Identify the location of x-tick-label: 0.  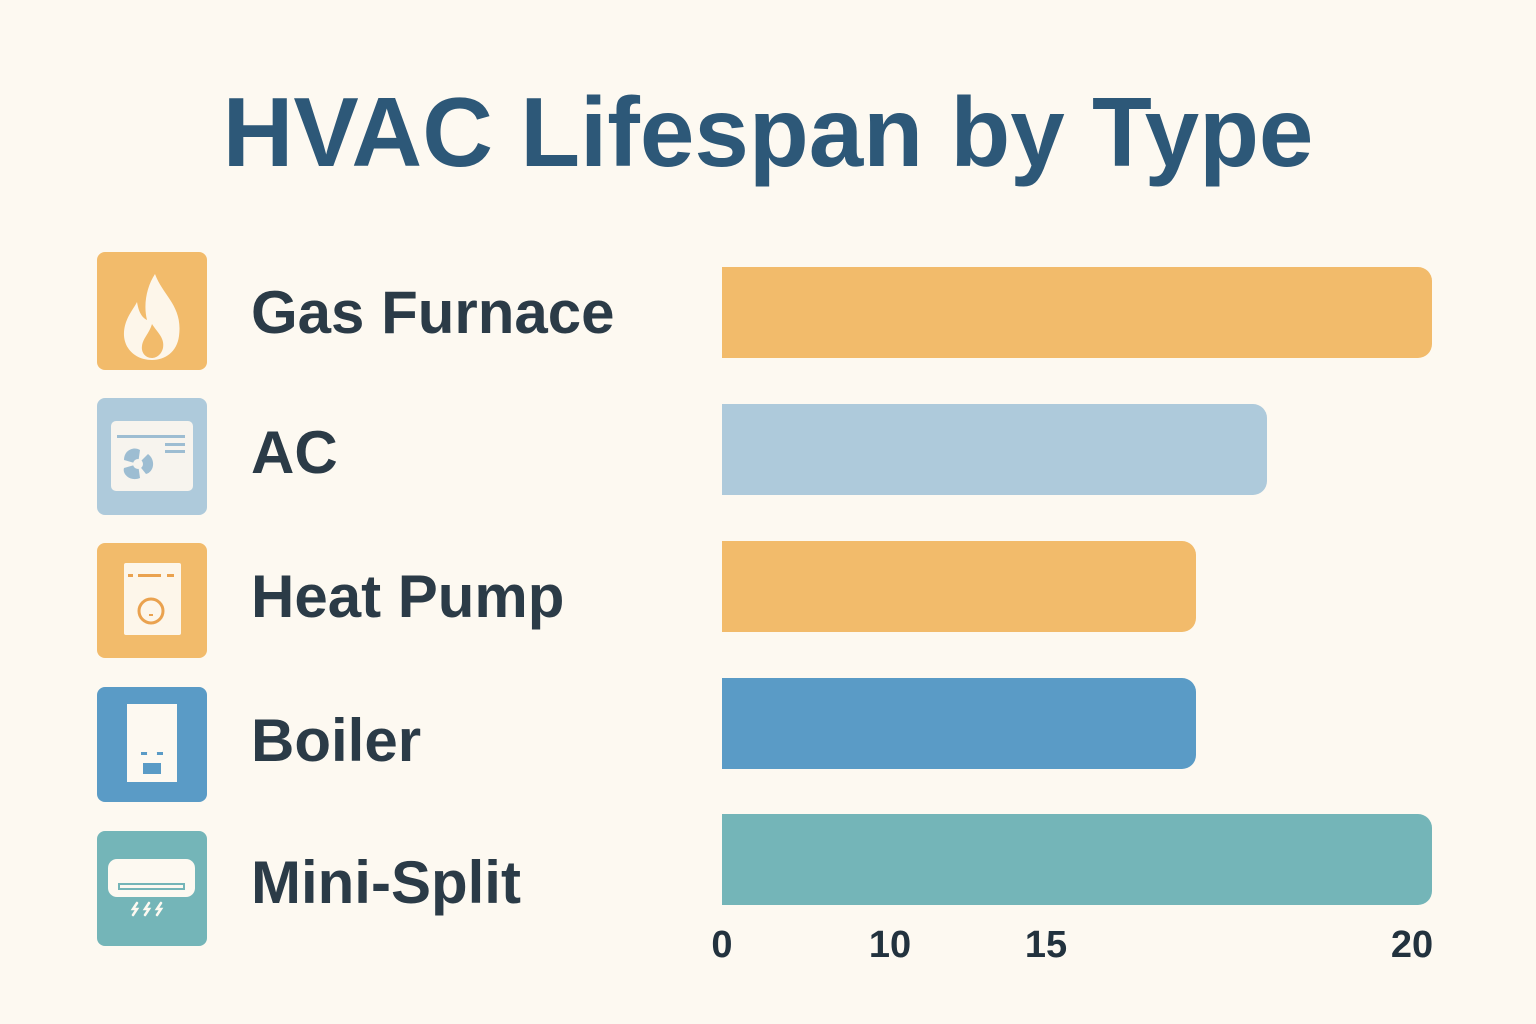
(722, 945).